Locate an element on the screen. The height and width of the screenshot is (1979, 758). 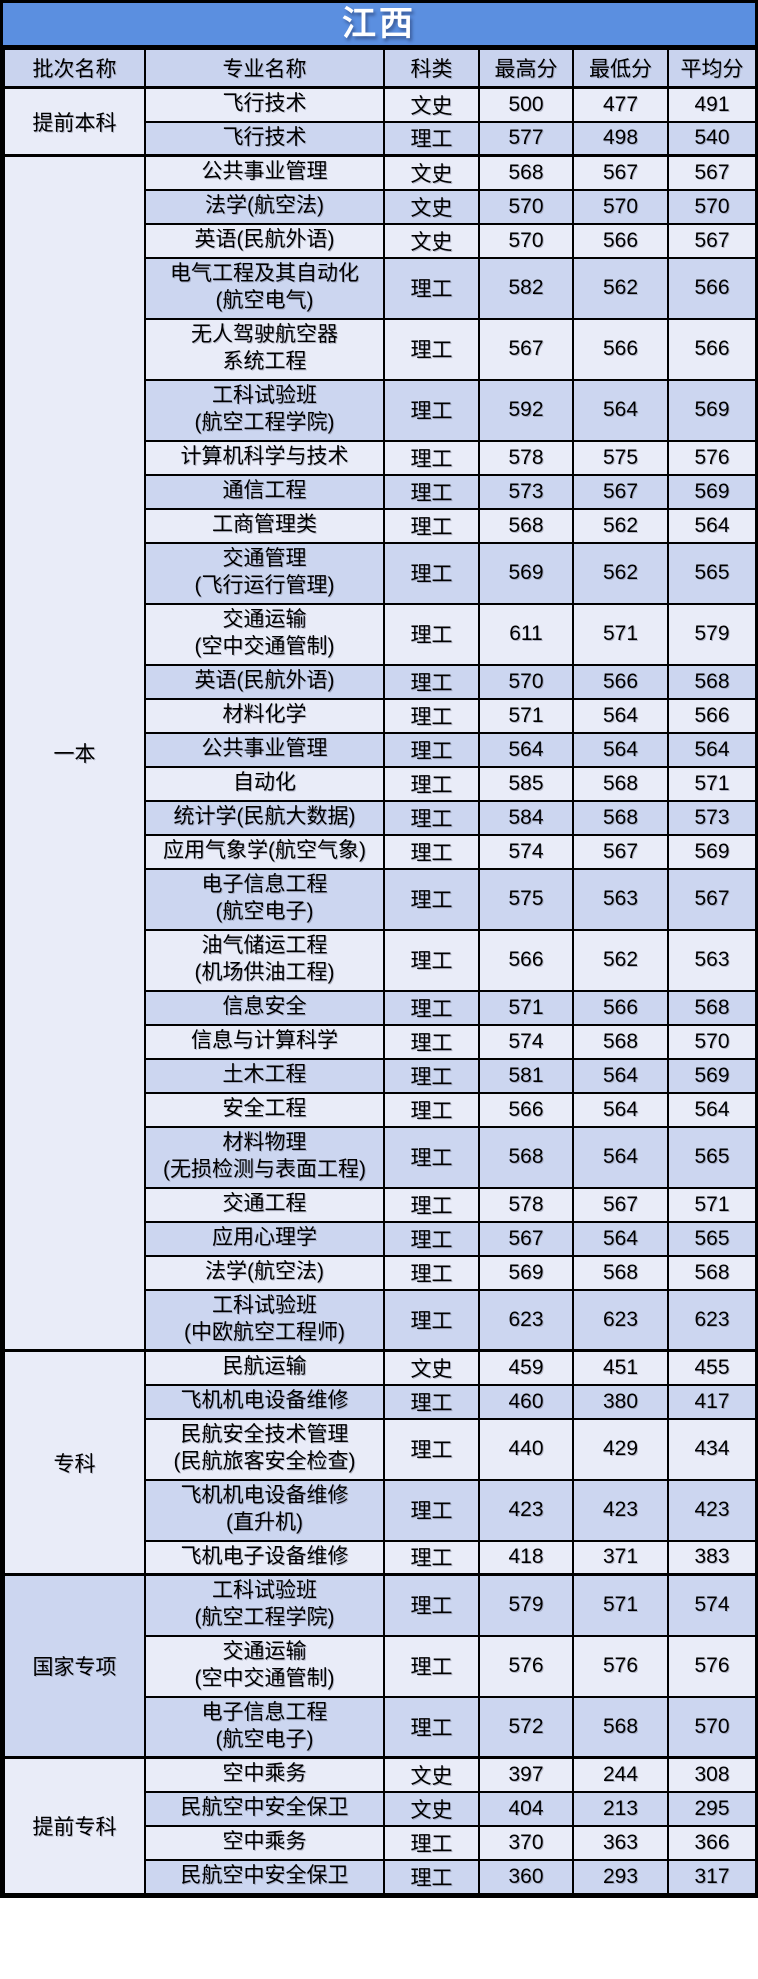
batch-cell: 提前本科 is located at coordinates (74, 121).